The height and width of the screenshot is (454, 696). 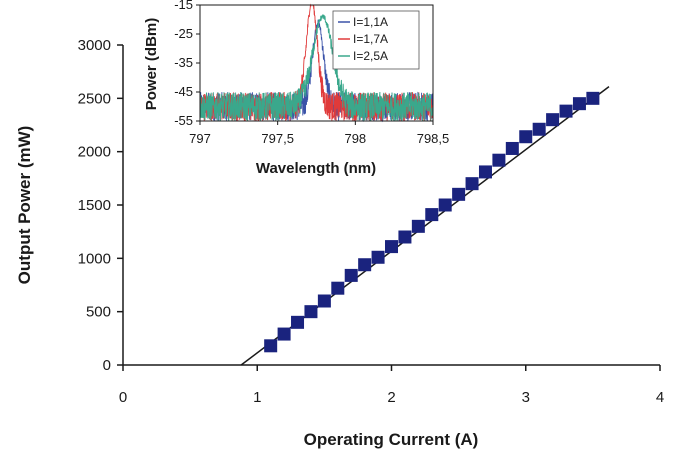 I want to click on legend-box, so click(x=376, y=40).